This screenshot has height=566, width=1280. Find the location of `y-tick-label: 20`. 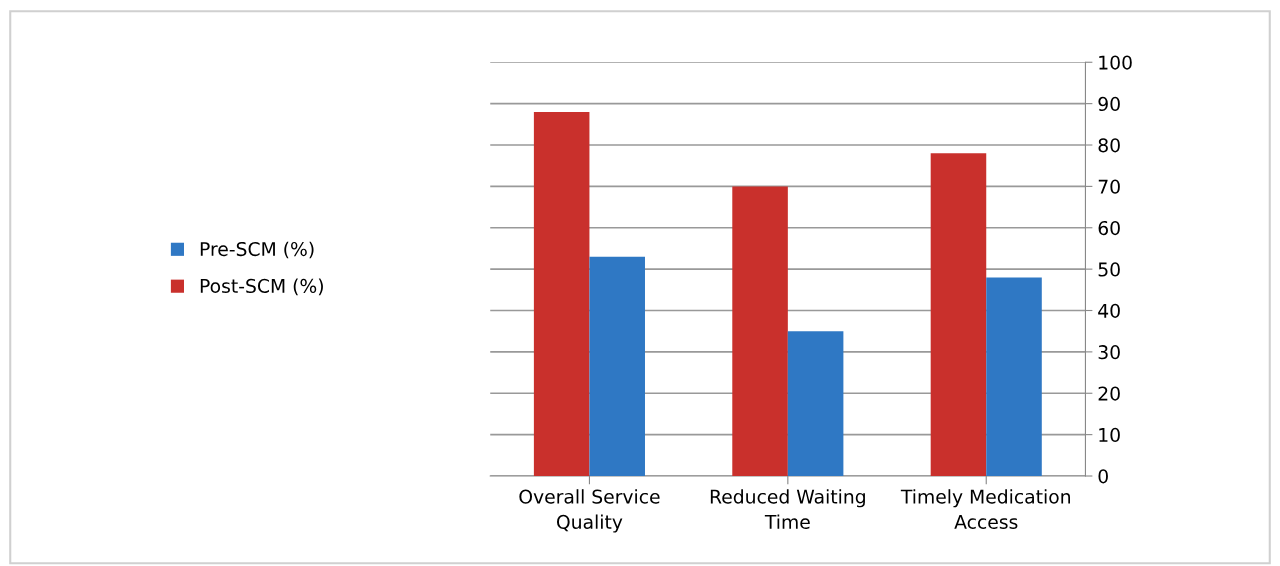

y-tick-label: 20 is located at coordinates (1109, 393).